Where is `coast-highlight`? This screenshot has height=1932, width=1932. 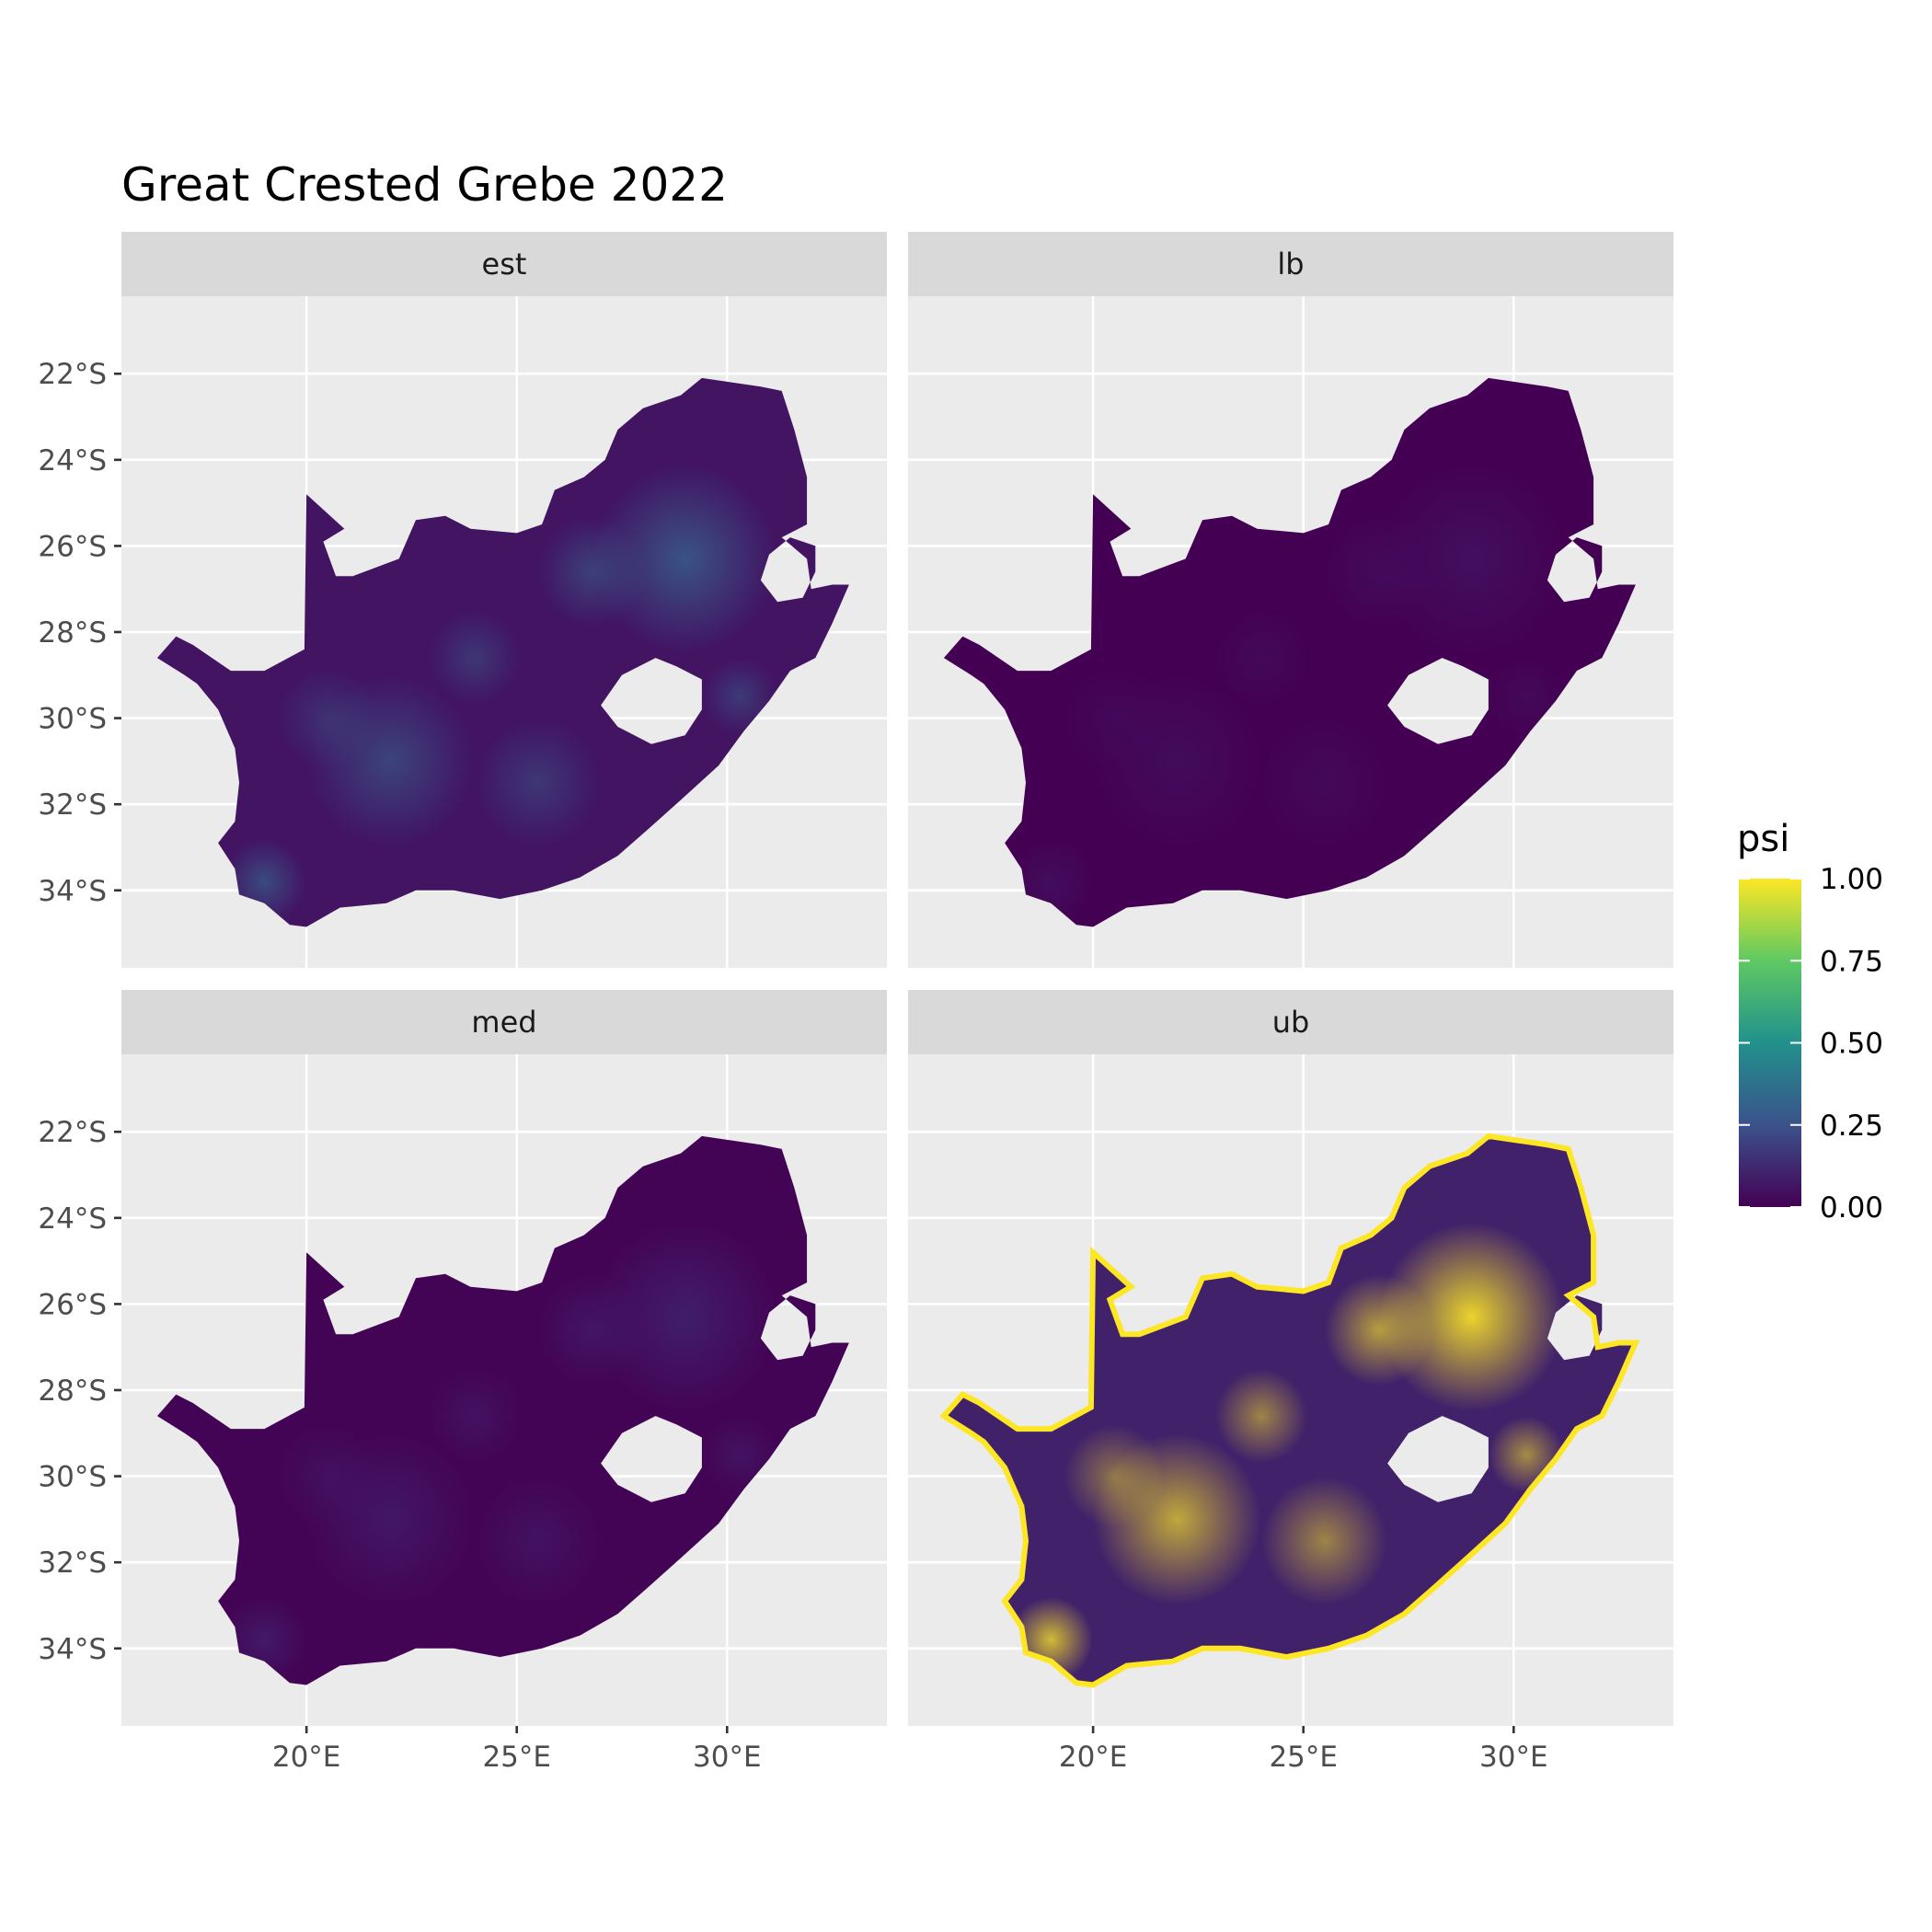
coast-highlight is located at coordinates (1289, 1410).